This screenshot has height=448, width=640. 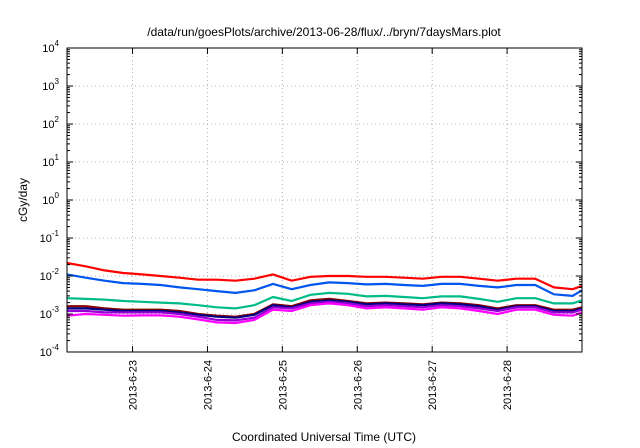 I want to click on y-tick-label: 10⁻¹, so click(x=50, y=237).